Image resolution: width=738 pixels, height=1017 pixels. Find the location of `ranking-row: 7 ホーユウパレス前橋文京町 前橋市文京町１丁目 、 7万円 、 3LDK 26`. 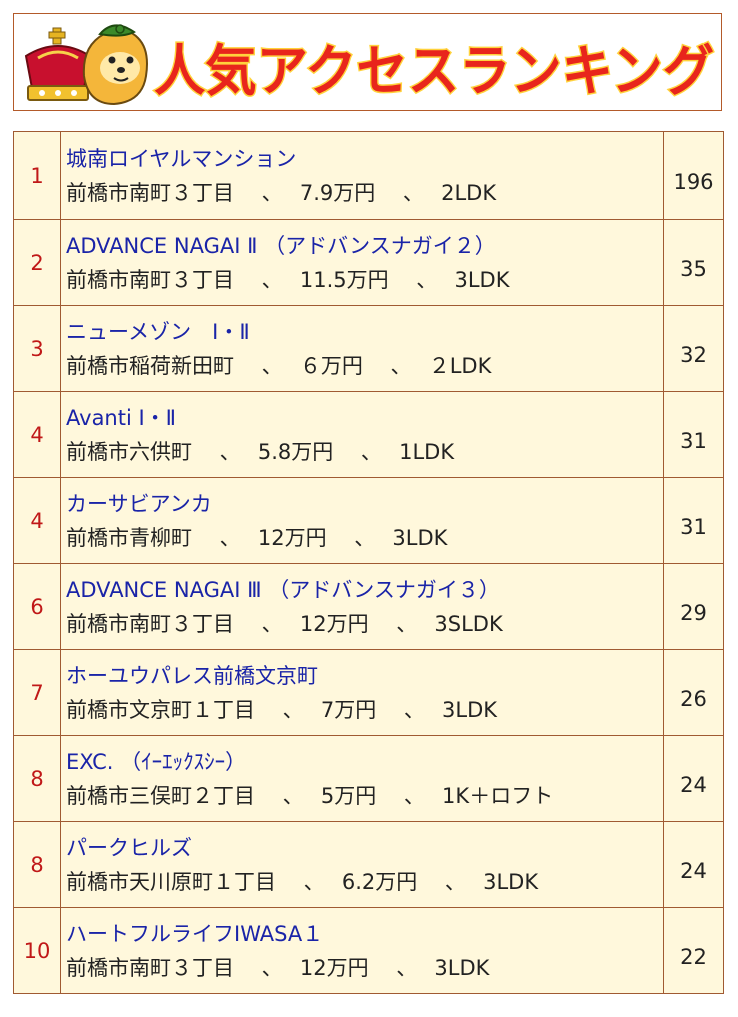

ranking-row: 7 ホーユウパレス前橋文京町 前橋市文京町１丁目 、 7万円 、 3LDK 26 is located at coordinates (368, 692).